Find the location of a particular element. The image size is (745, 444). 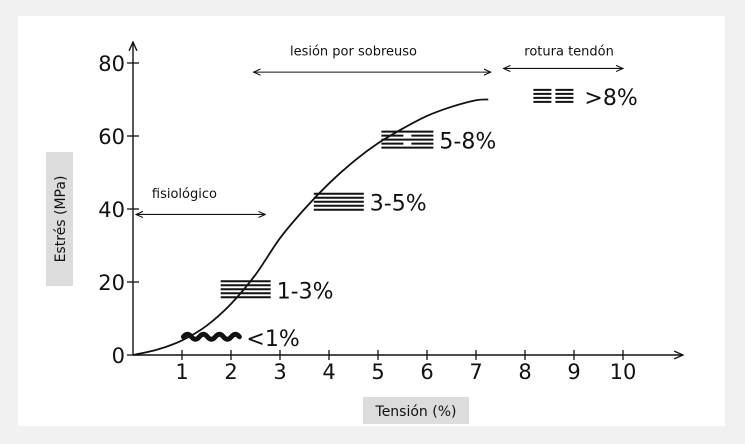

x-axis-label-box is located at coordinates (416, 410).